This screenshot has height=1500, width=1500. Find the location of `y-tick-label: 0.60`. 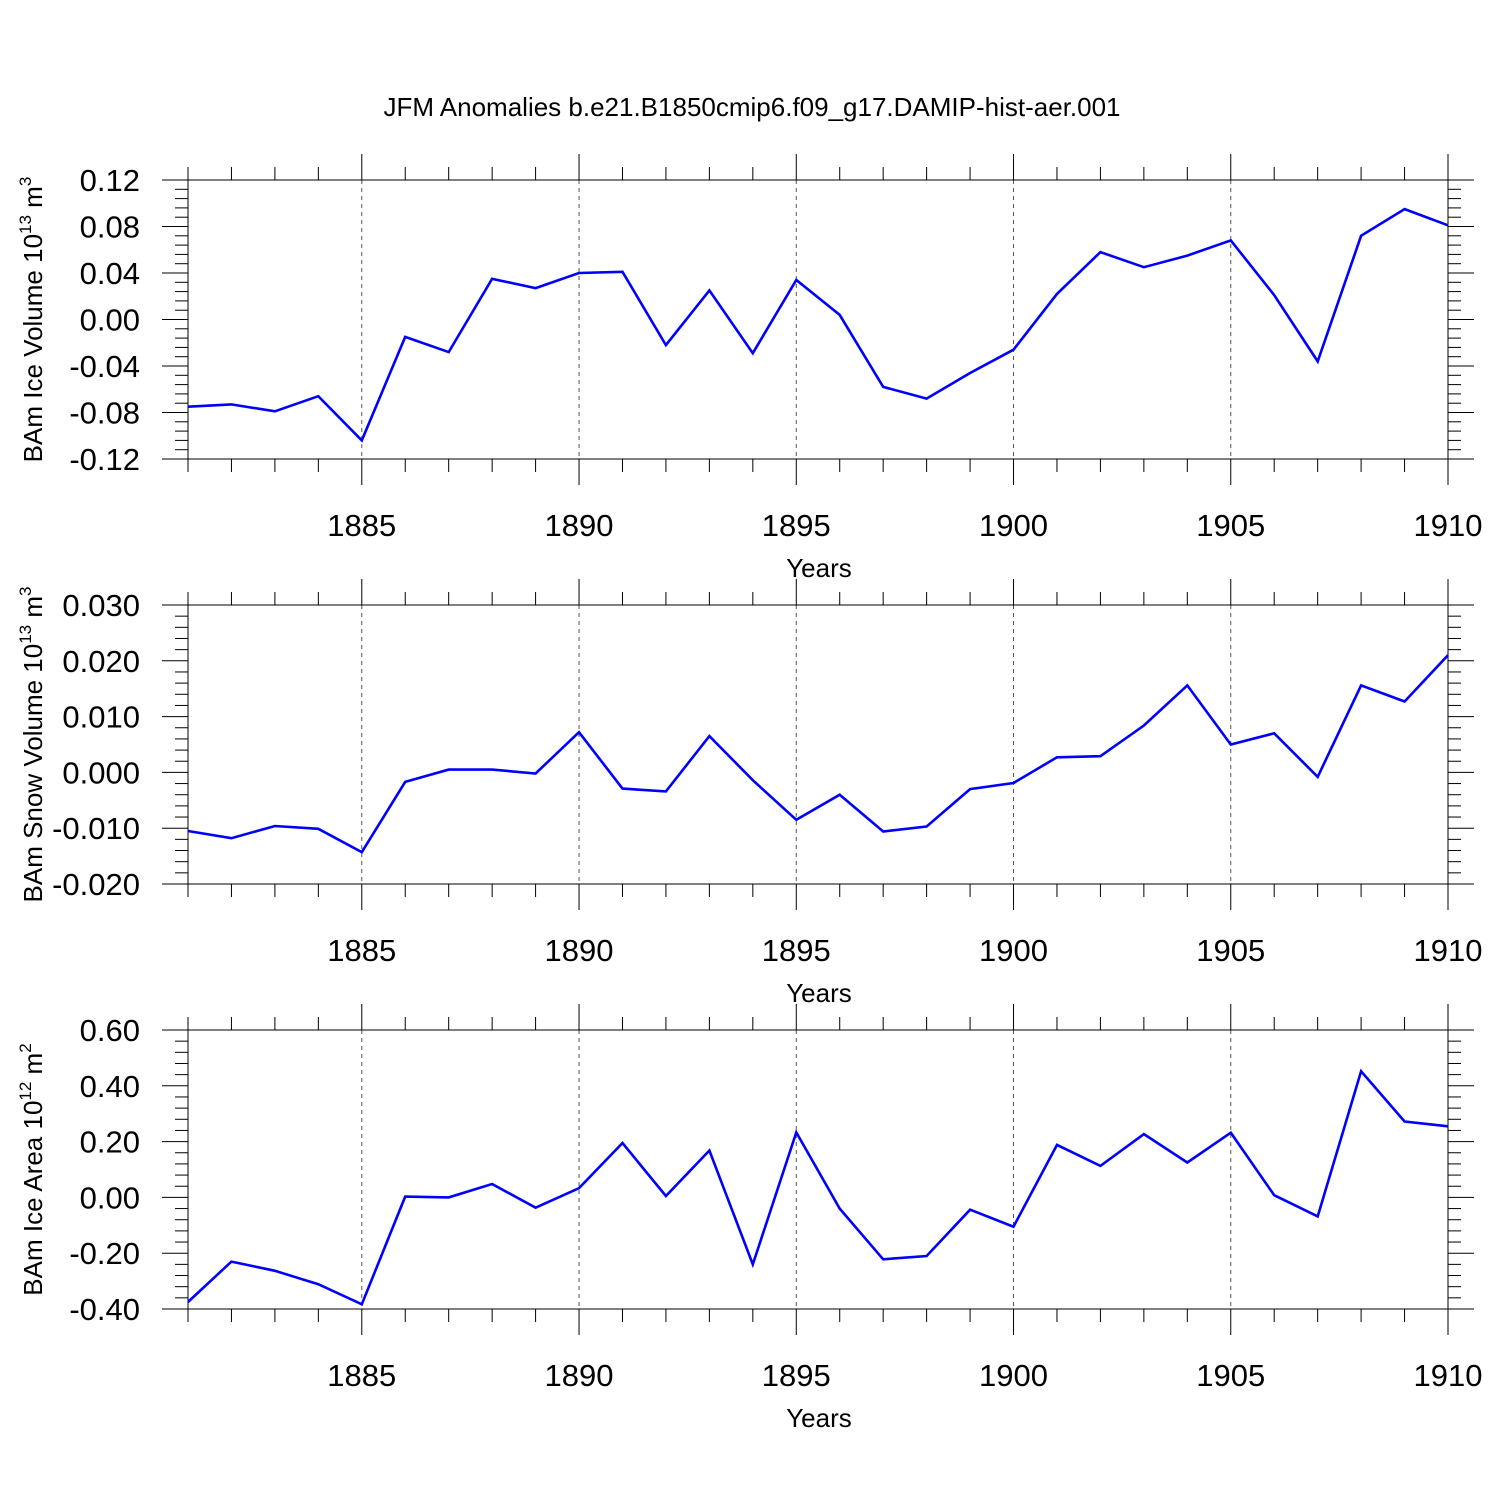

y-tick-label: 0.60 is located at coordinates (110, 1030).